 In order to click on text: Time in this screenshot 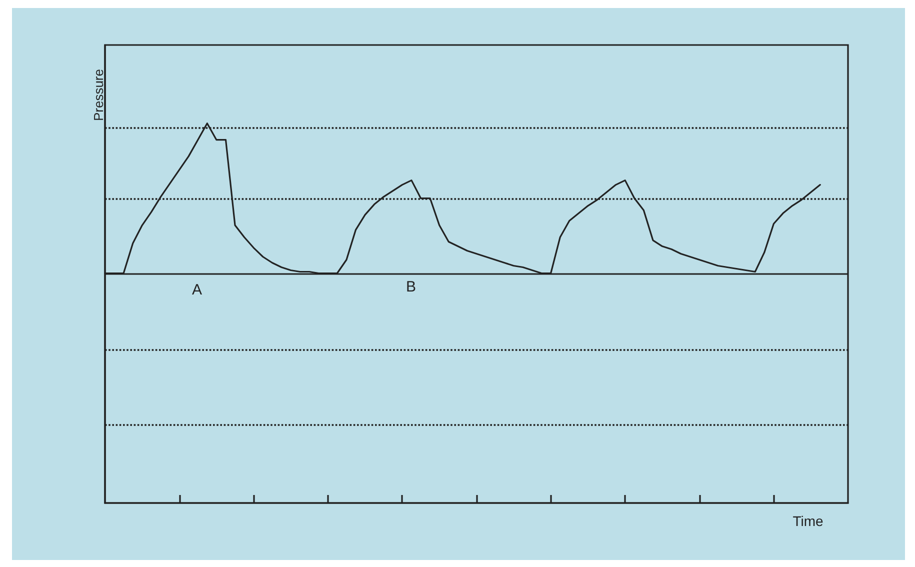, I will do `click(808, 521)`.